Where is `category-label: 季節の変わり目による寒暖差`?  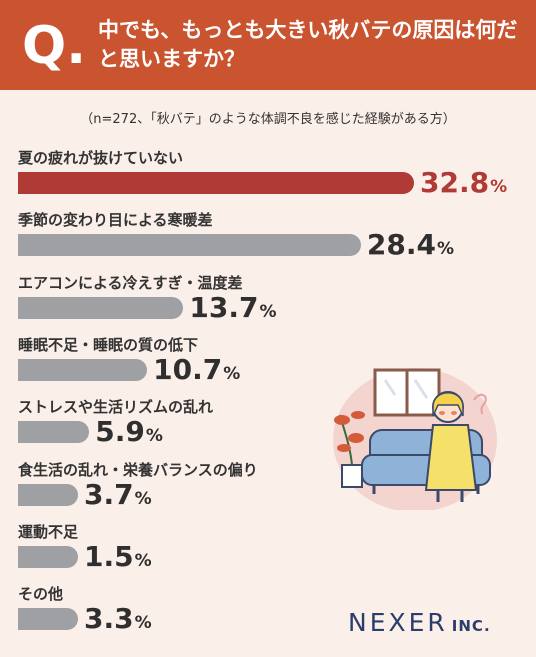 category-label: 季節の変わり目による寒暖差 is located at coordinates (115, 220).